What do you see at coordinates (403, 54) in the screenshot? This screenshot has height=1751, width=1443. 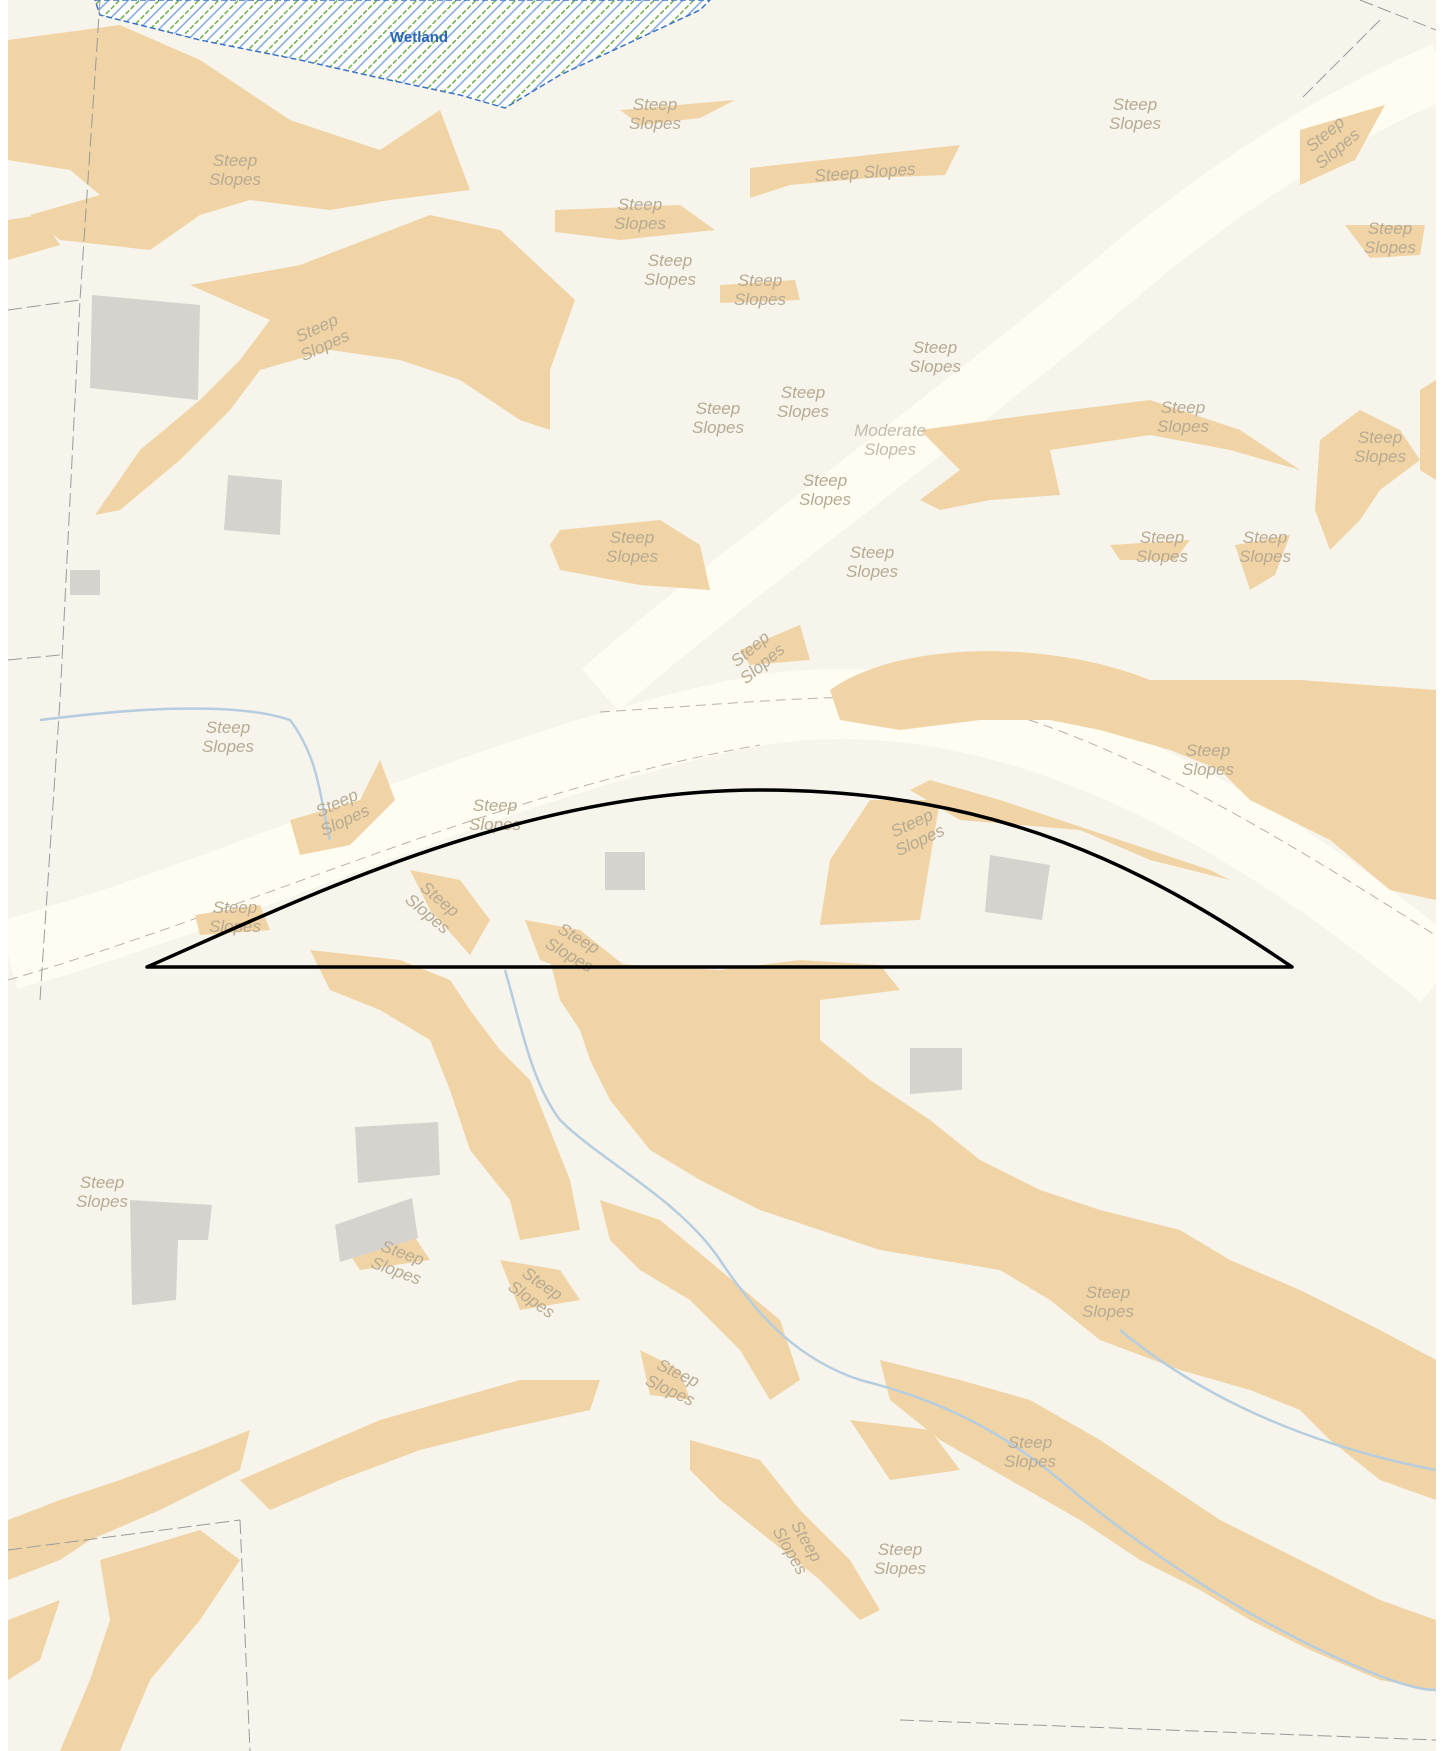 I see `wetland-area` at bounding box center [403, 54].